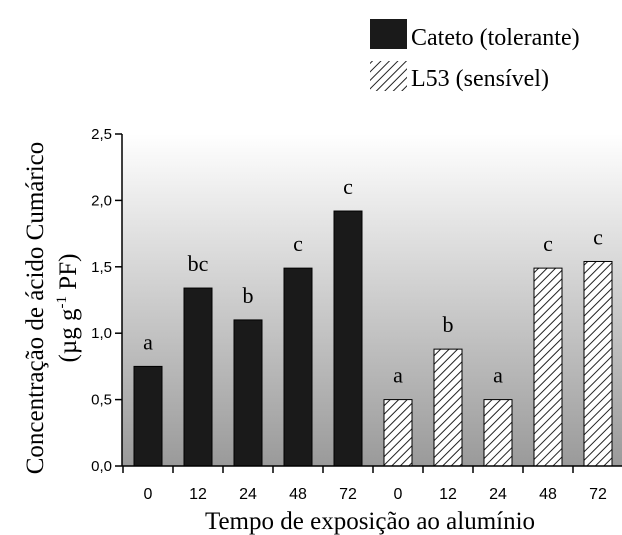  Describe the element at coordinates (68, 275) in the screenshot. I see `y-axis-unit-suffix: PF)` at that location.